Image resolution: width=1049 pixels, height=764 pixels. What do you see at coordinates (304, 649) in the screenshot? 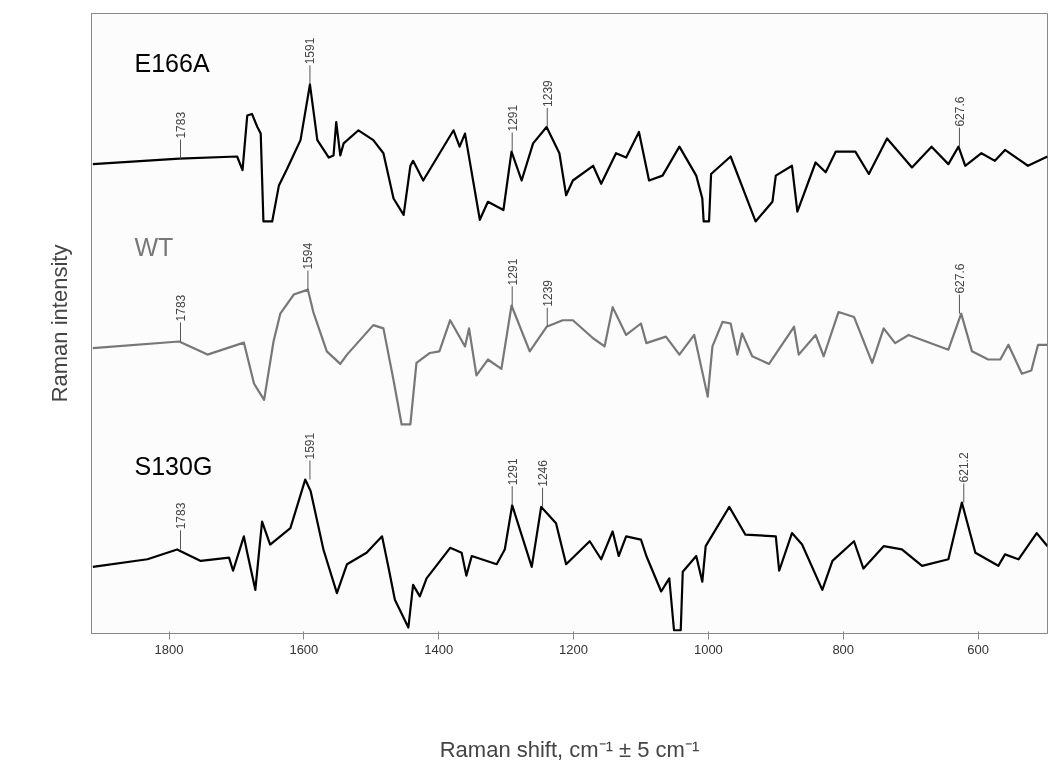
I see `x-tick-label: 1600` at bounding box center [304, 649].